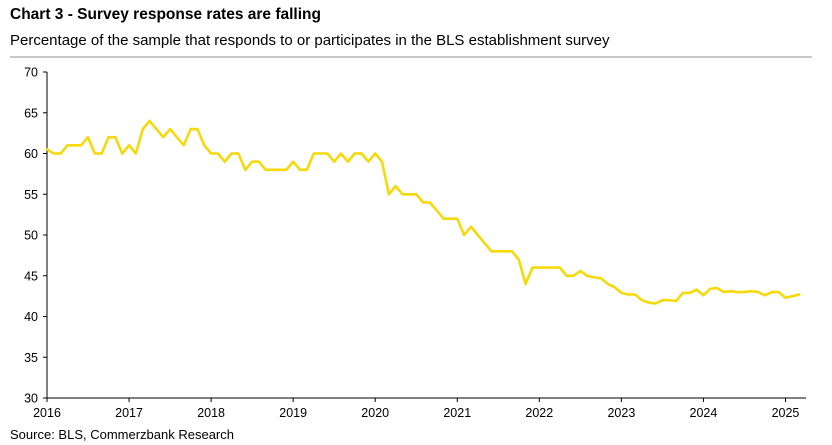 This screenshot has width=832, height=445. I want to click on x-tick-label: 2018, so click(211, 413).